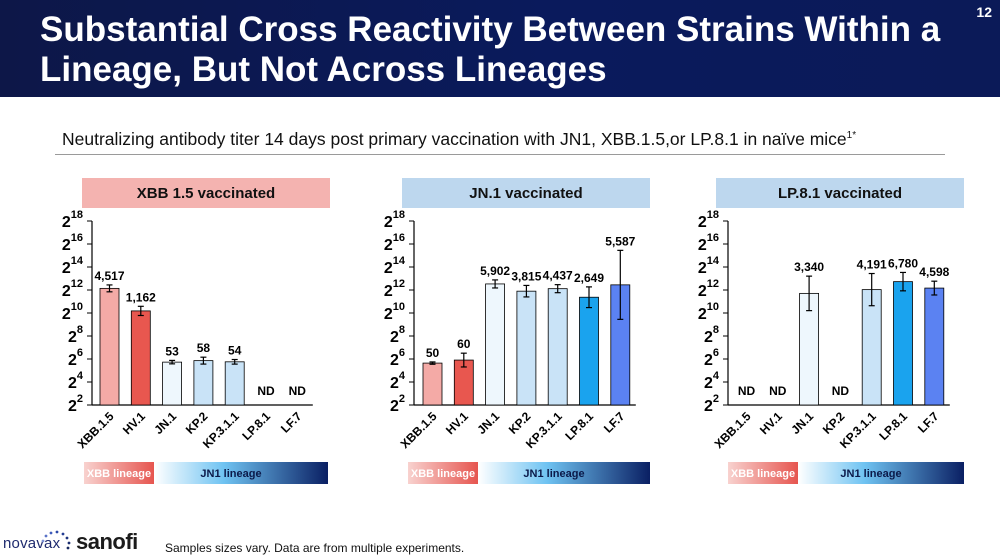  I want to click on x-tick-label: LP.8.1, so click(893, 426).